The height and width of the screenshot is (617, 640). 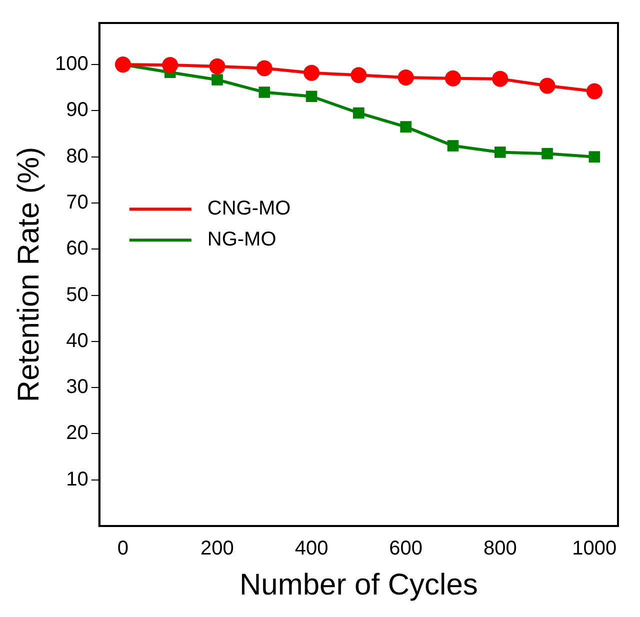 I want to click on x-tick-label: 1000, so click(x=594, y=549).